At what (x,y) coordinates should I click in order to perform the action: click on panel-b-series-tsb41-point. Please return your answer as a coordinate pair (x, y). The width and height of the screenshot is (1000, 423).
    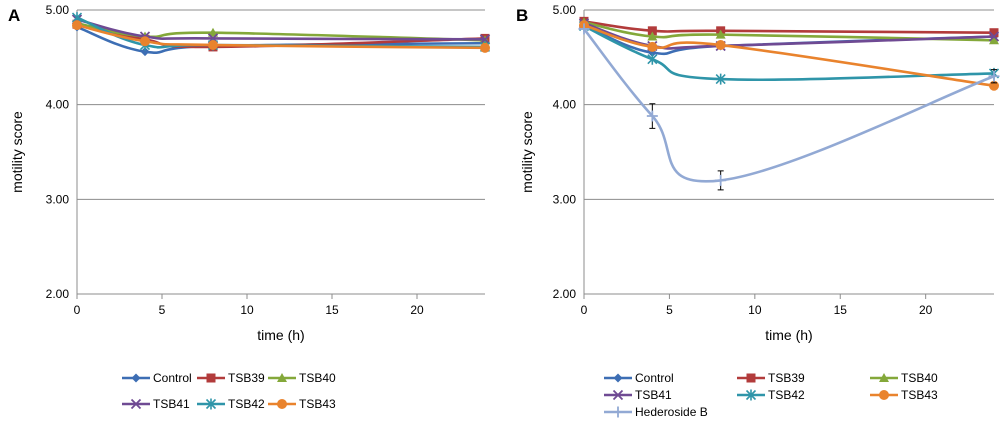
    Looking at the image, I should click on (994, 36).